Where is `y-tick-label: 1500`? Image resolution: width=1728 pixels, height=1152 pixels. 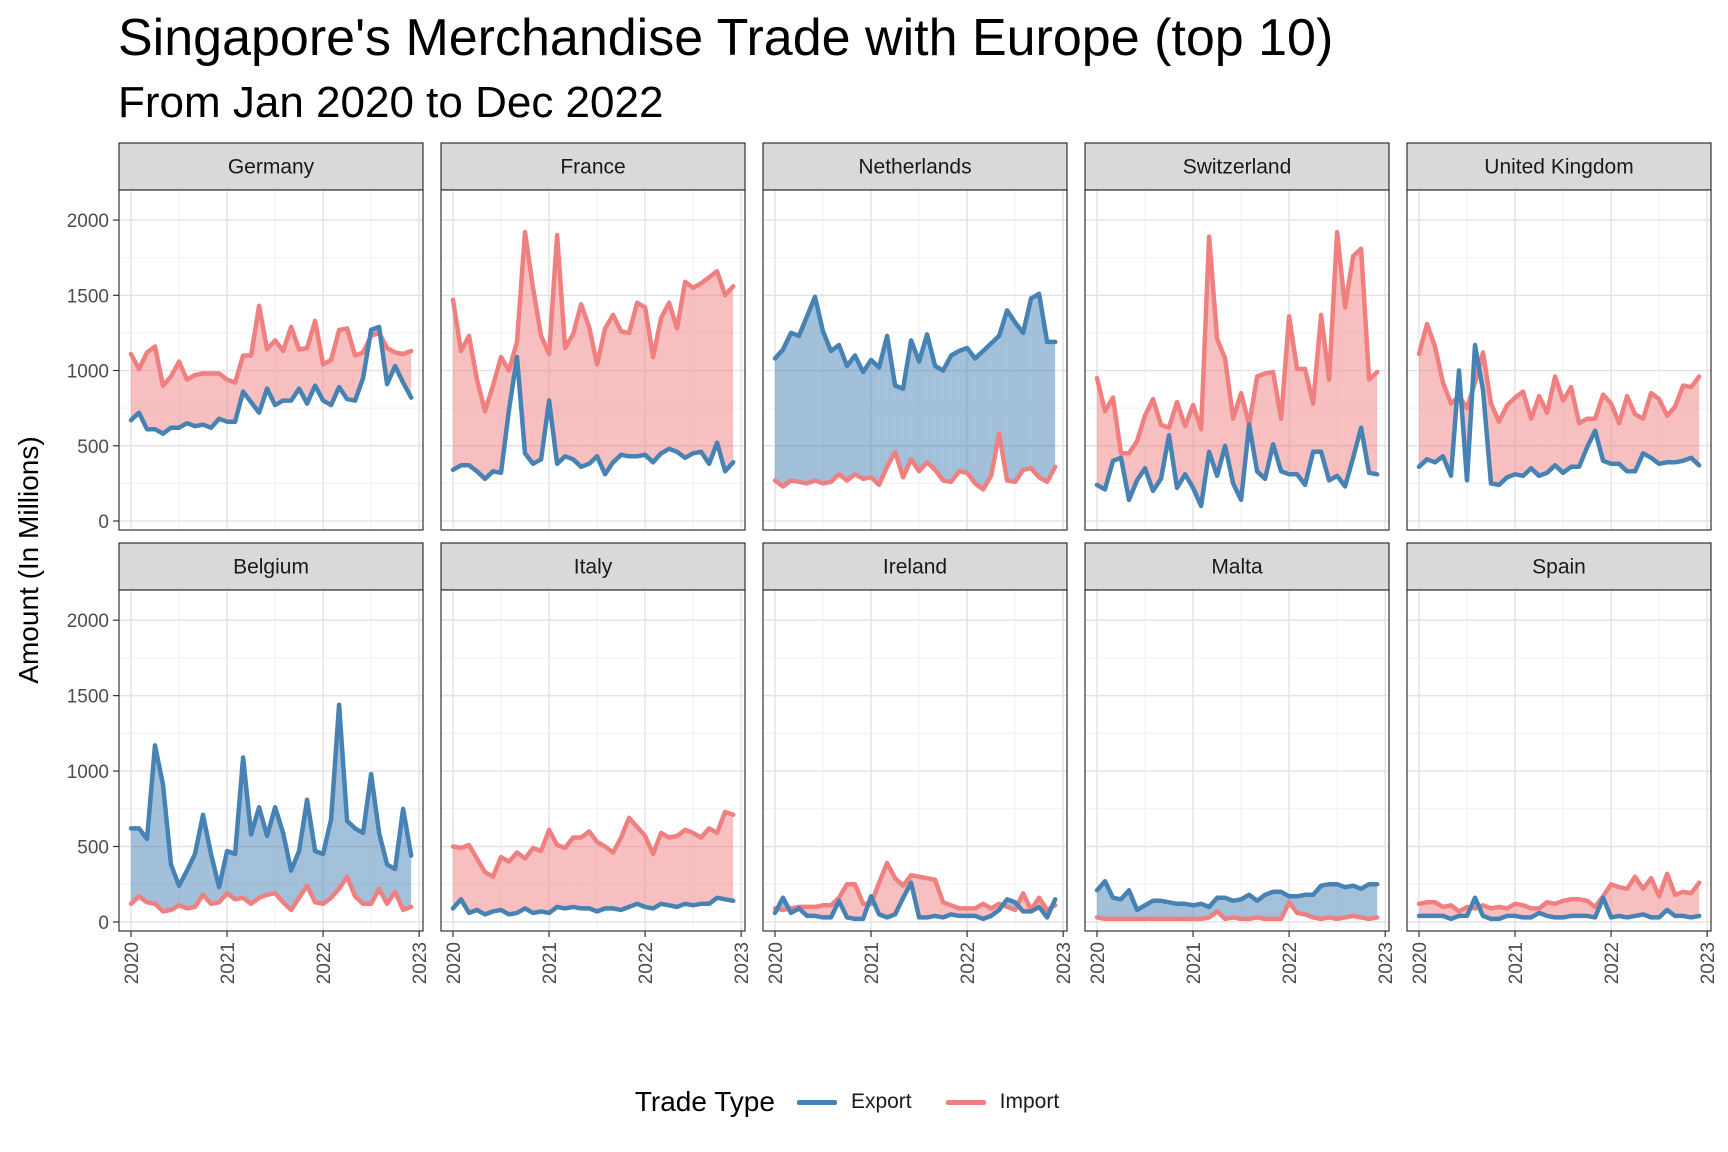 y-tick-label: 1500 is located at coordinates (88, 697).